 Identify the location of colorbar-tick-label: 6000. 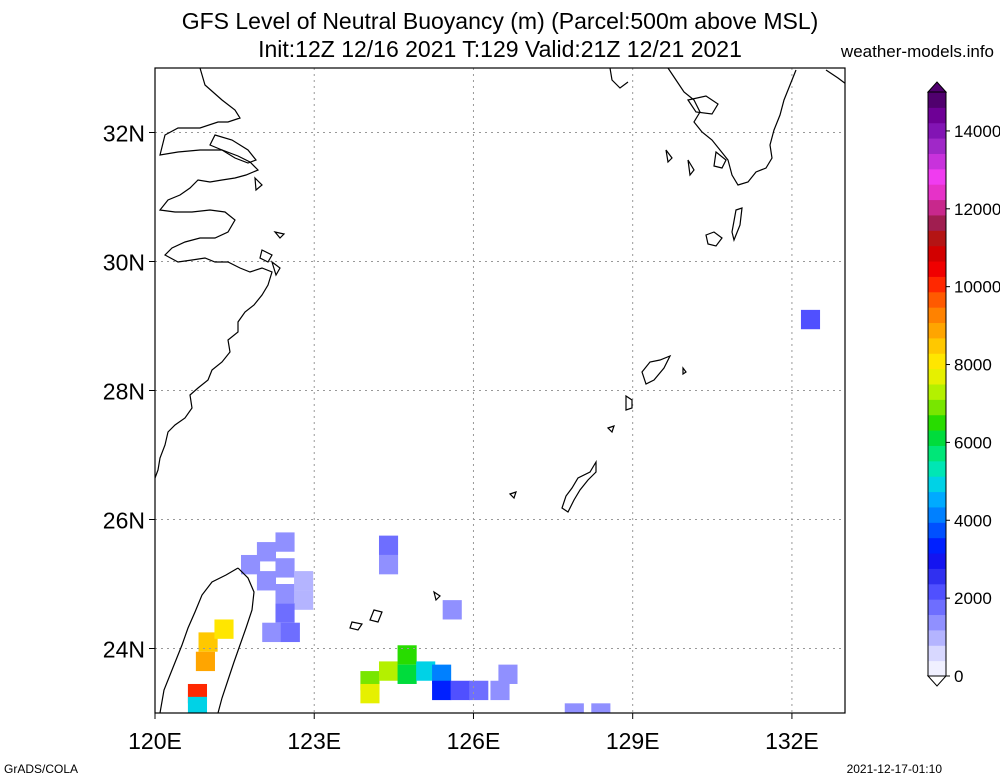
(973, 442).